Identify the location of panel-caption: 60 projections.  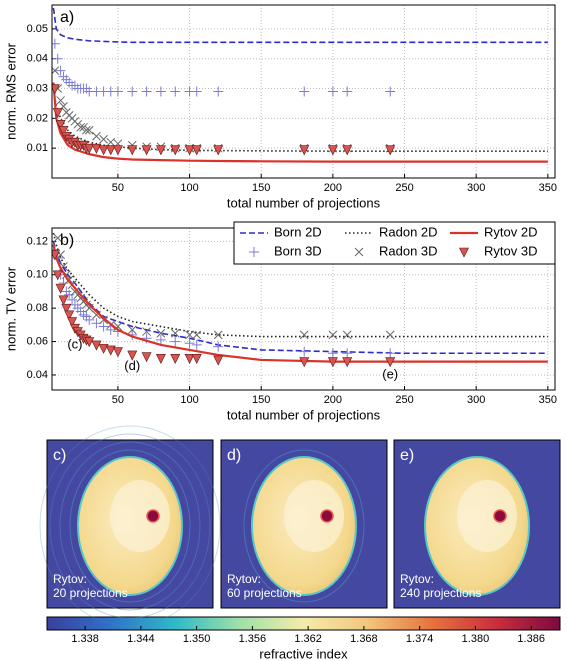
(264, 593).